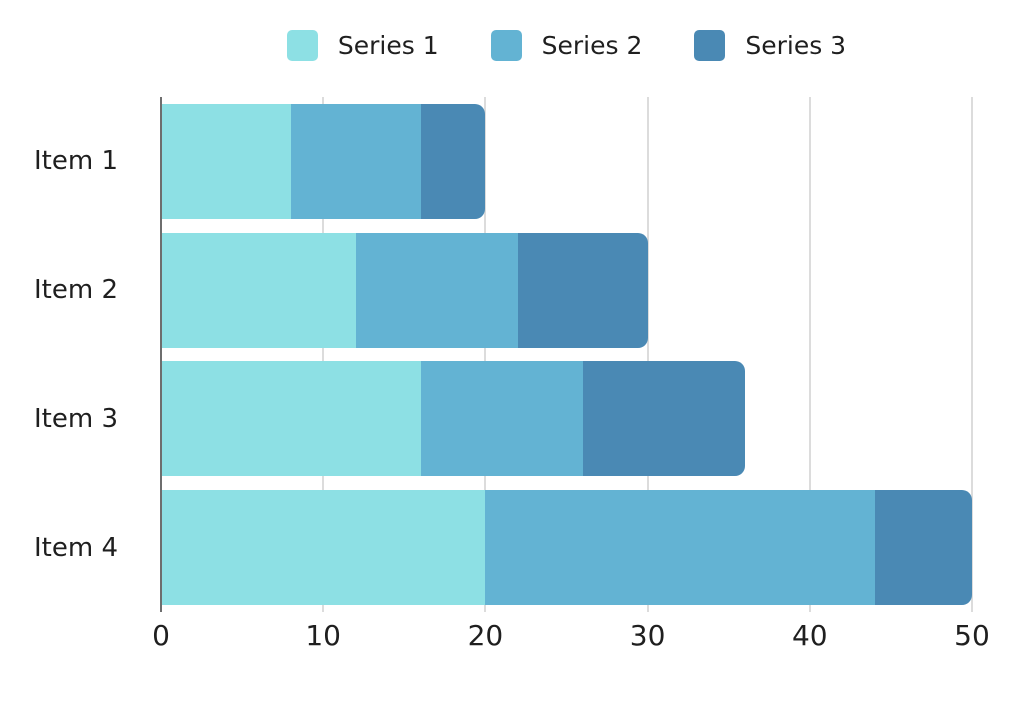 The width and height of the screenshot is (1024, 707). Describe the element at coordinates (323, 635) in the screenshot. I see `x-axis-tick-label: 10` at that location.